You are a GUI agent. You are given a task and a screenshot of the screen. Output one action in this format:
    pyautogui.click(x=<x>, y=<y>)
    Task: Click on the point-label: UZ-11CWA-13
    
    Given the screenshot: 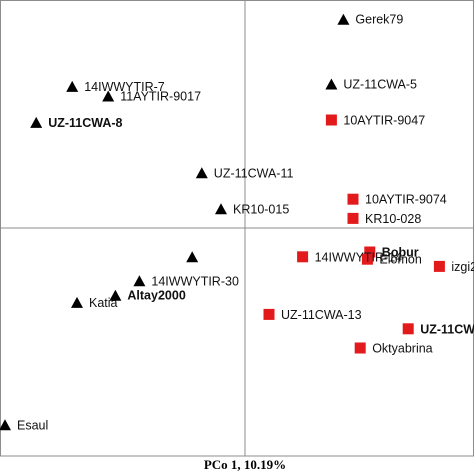 What is the action you would take?
    pyautogui.click(x=321, y=315)
    